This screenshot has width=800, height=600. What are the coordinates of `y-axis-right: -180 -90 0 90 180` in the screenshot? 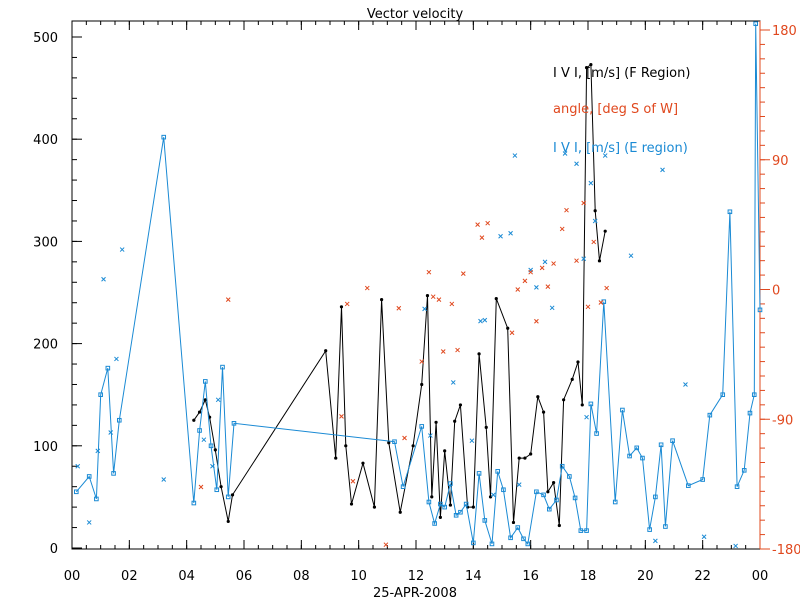 It's located at (779, 289).